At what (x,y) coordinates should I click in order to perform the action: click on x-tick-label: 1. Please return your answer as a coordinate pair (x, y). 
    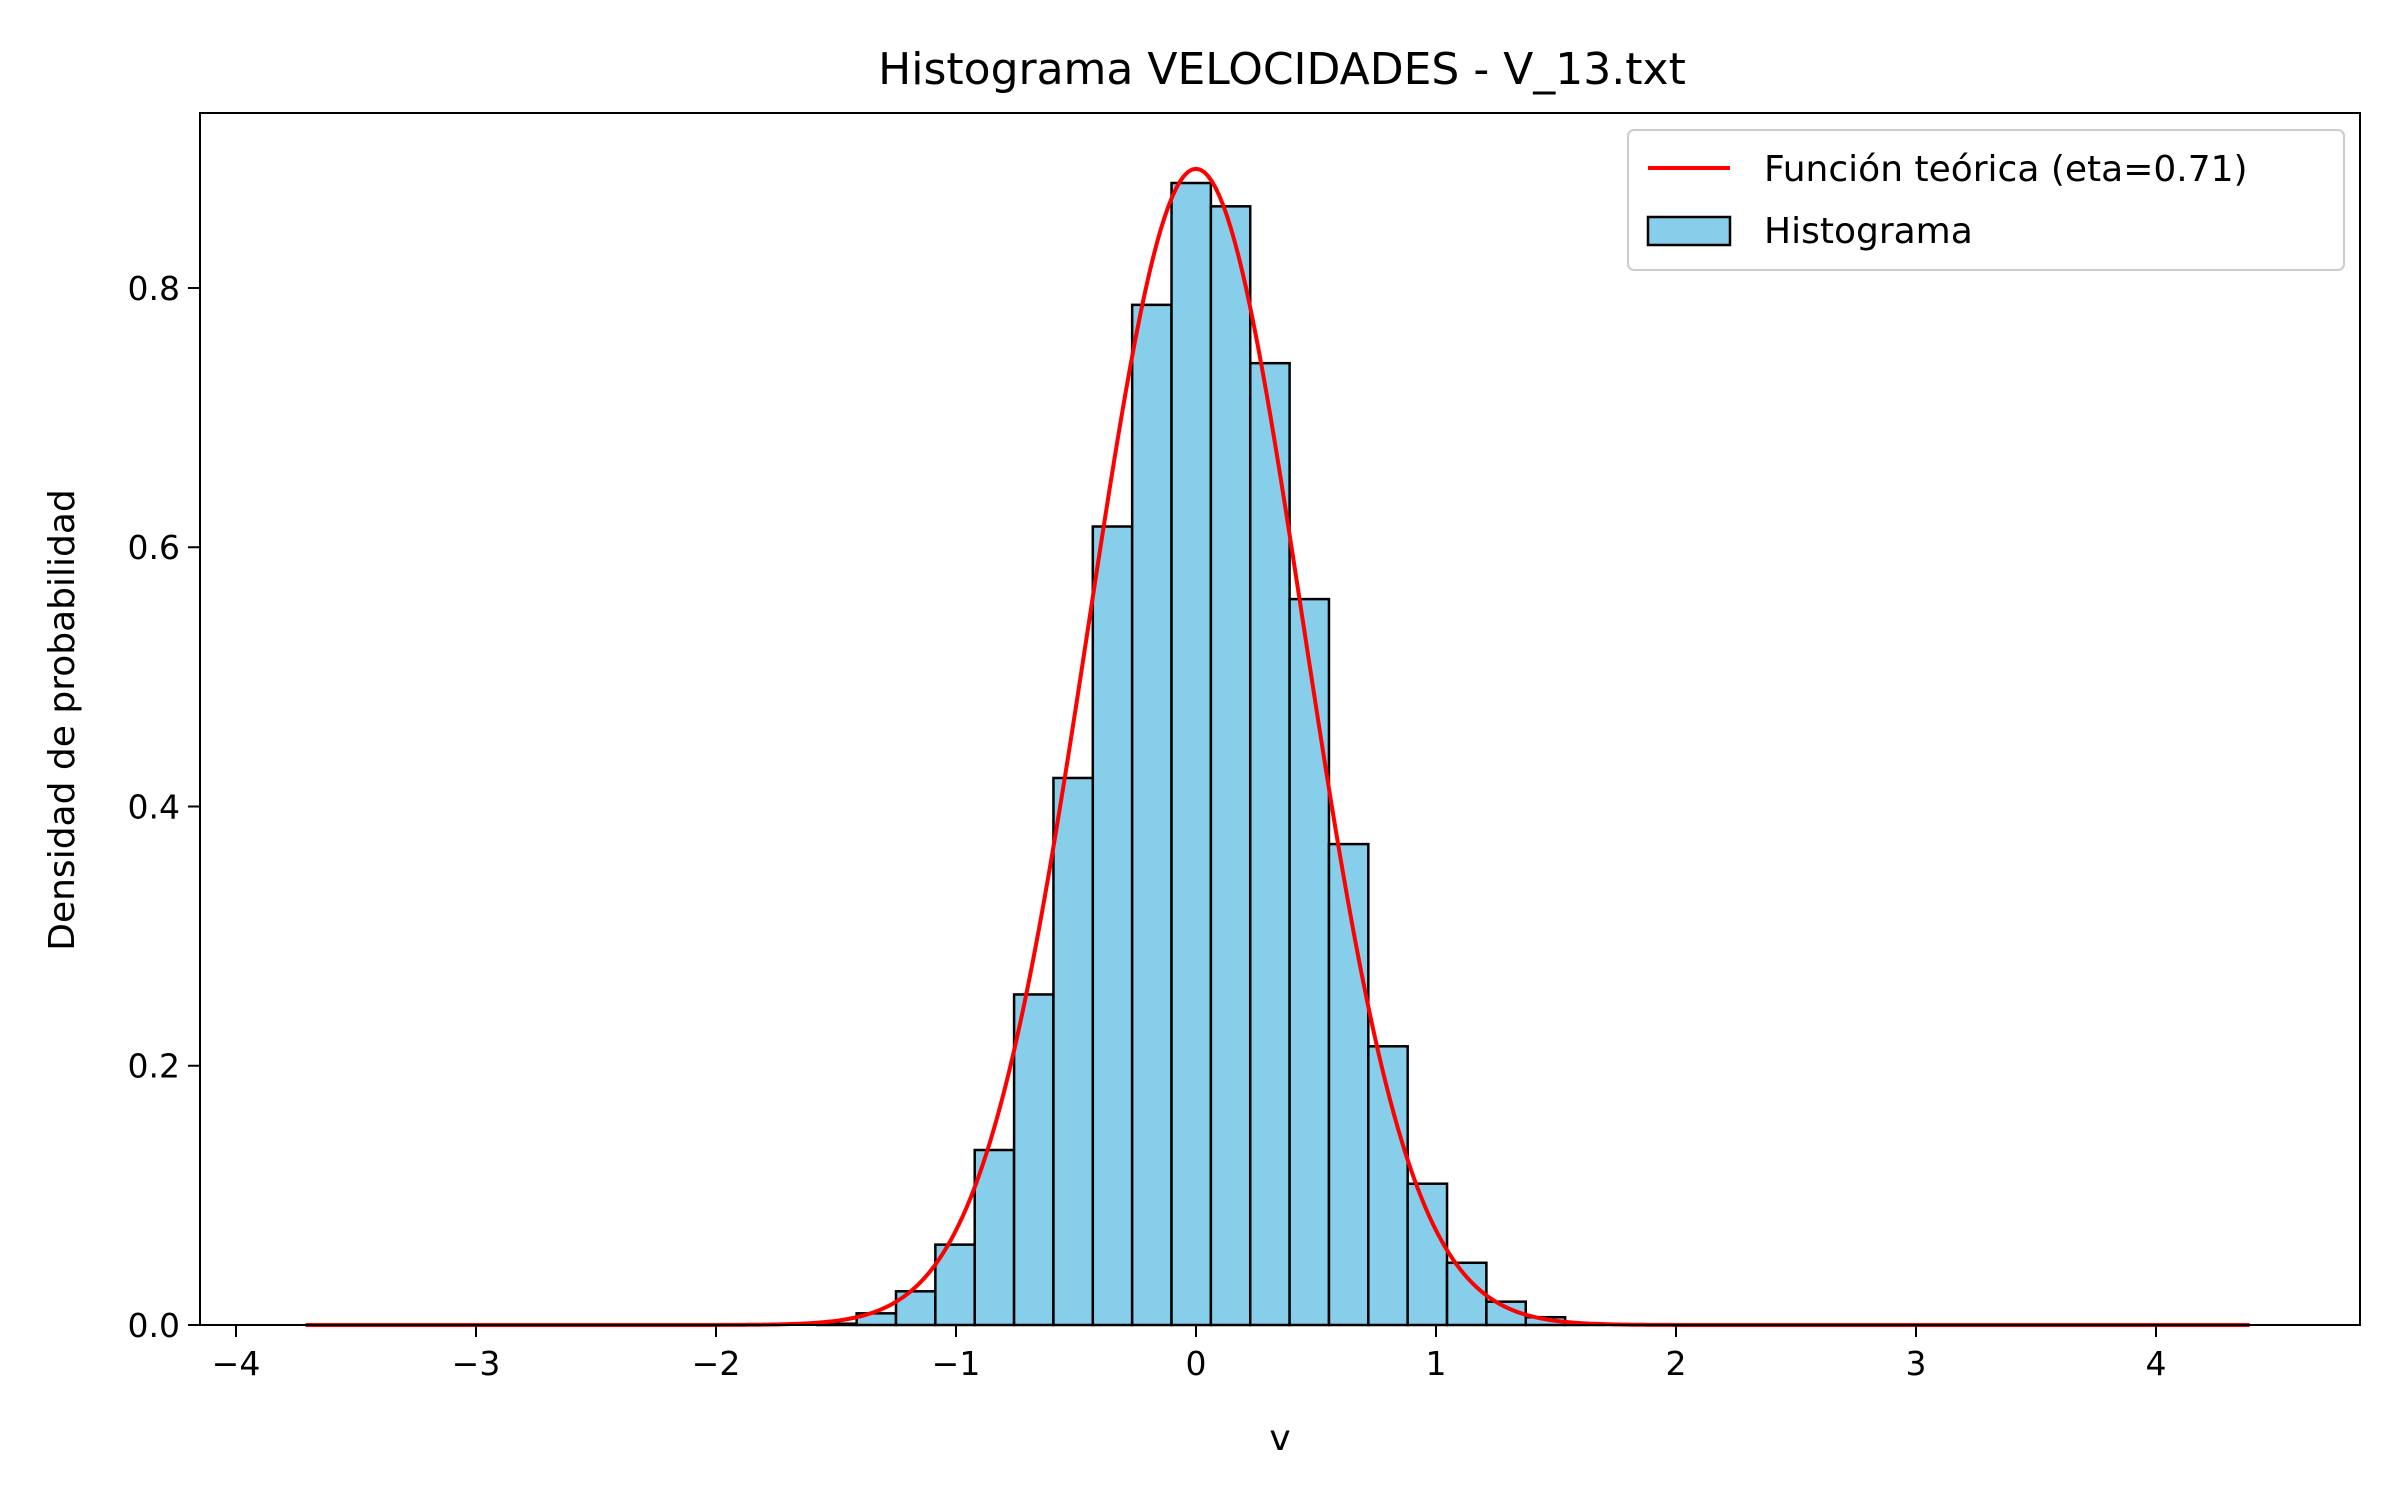
    Looking at the image, I should click on (1436, 1363).